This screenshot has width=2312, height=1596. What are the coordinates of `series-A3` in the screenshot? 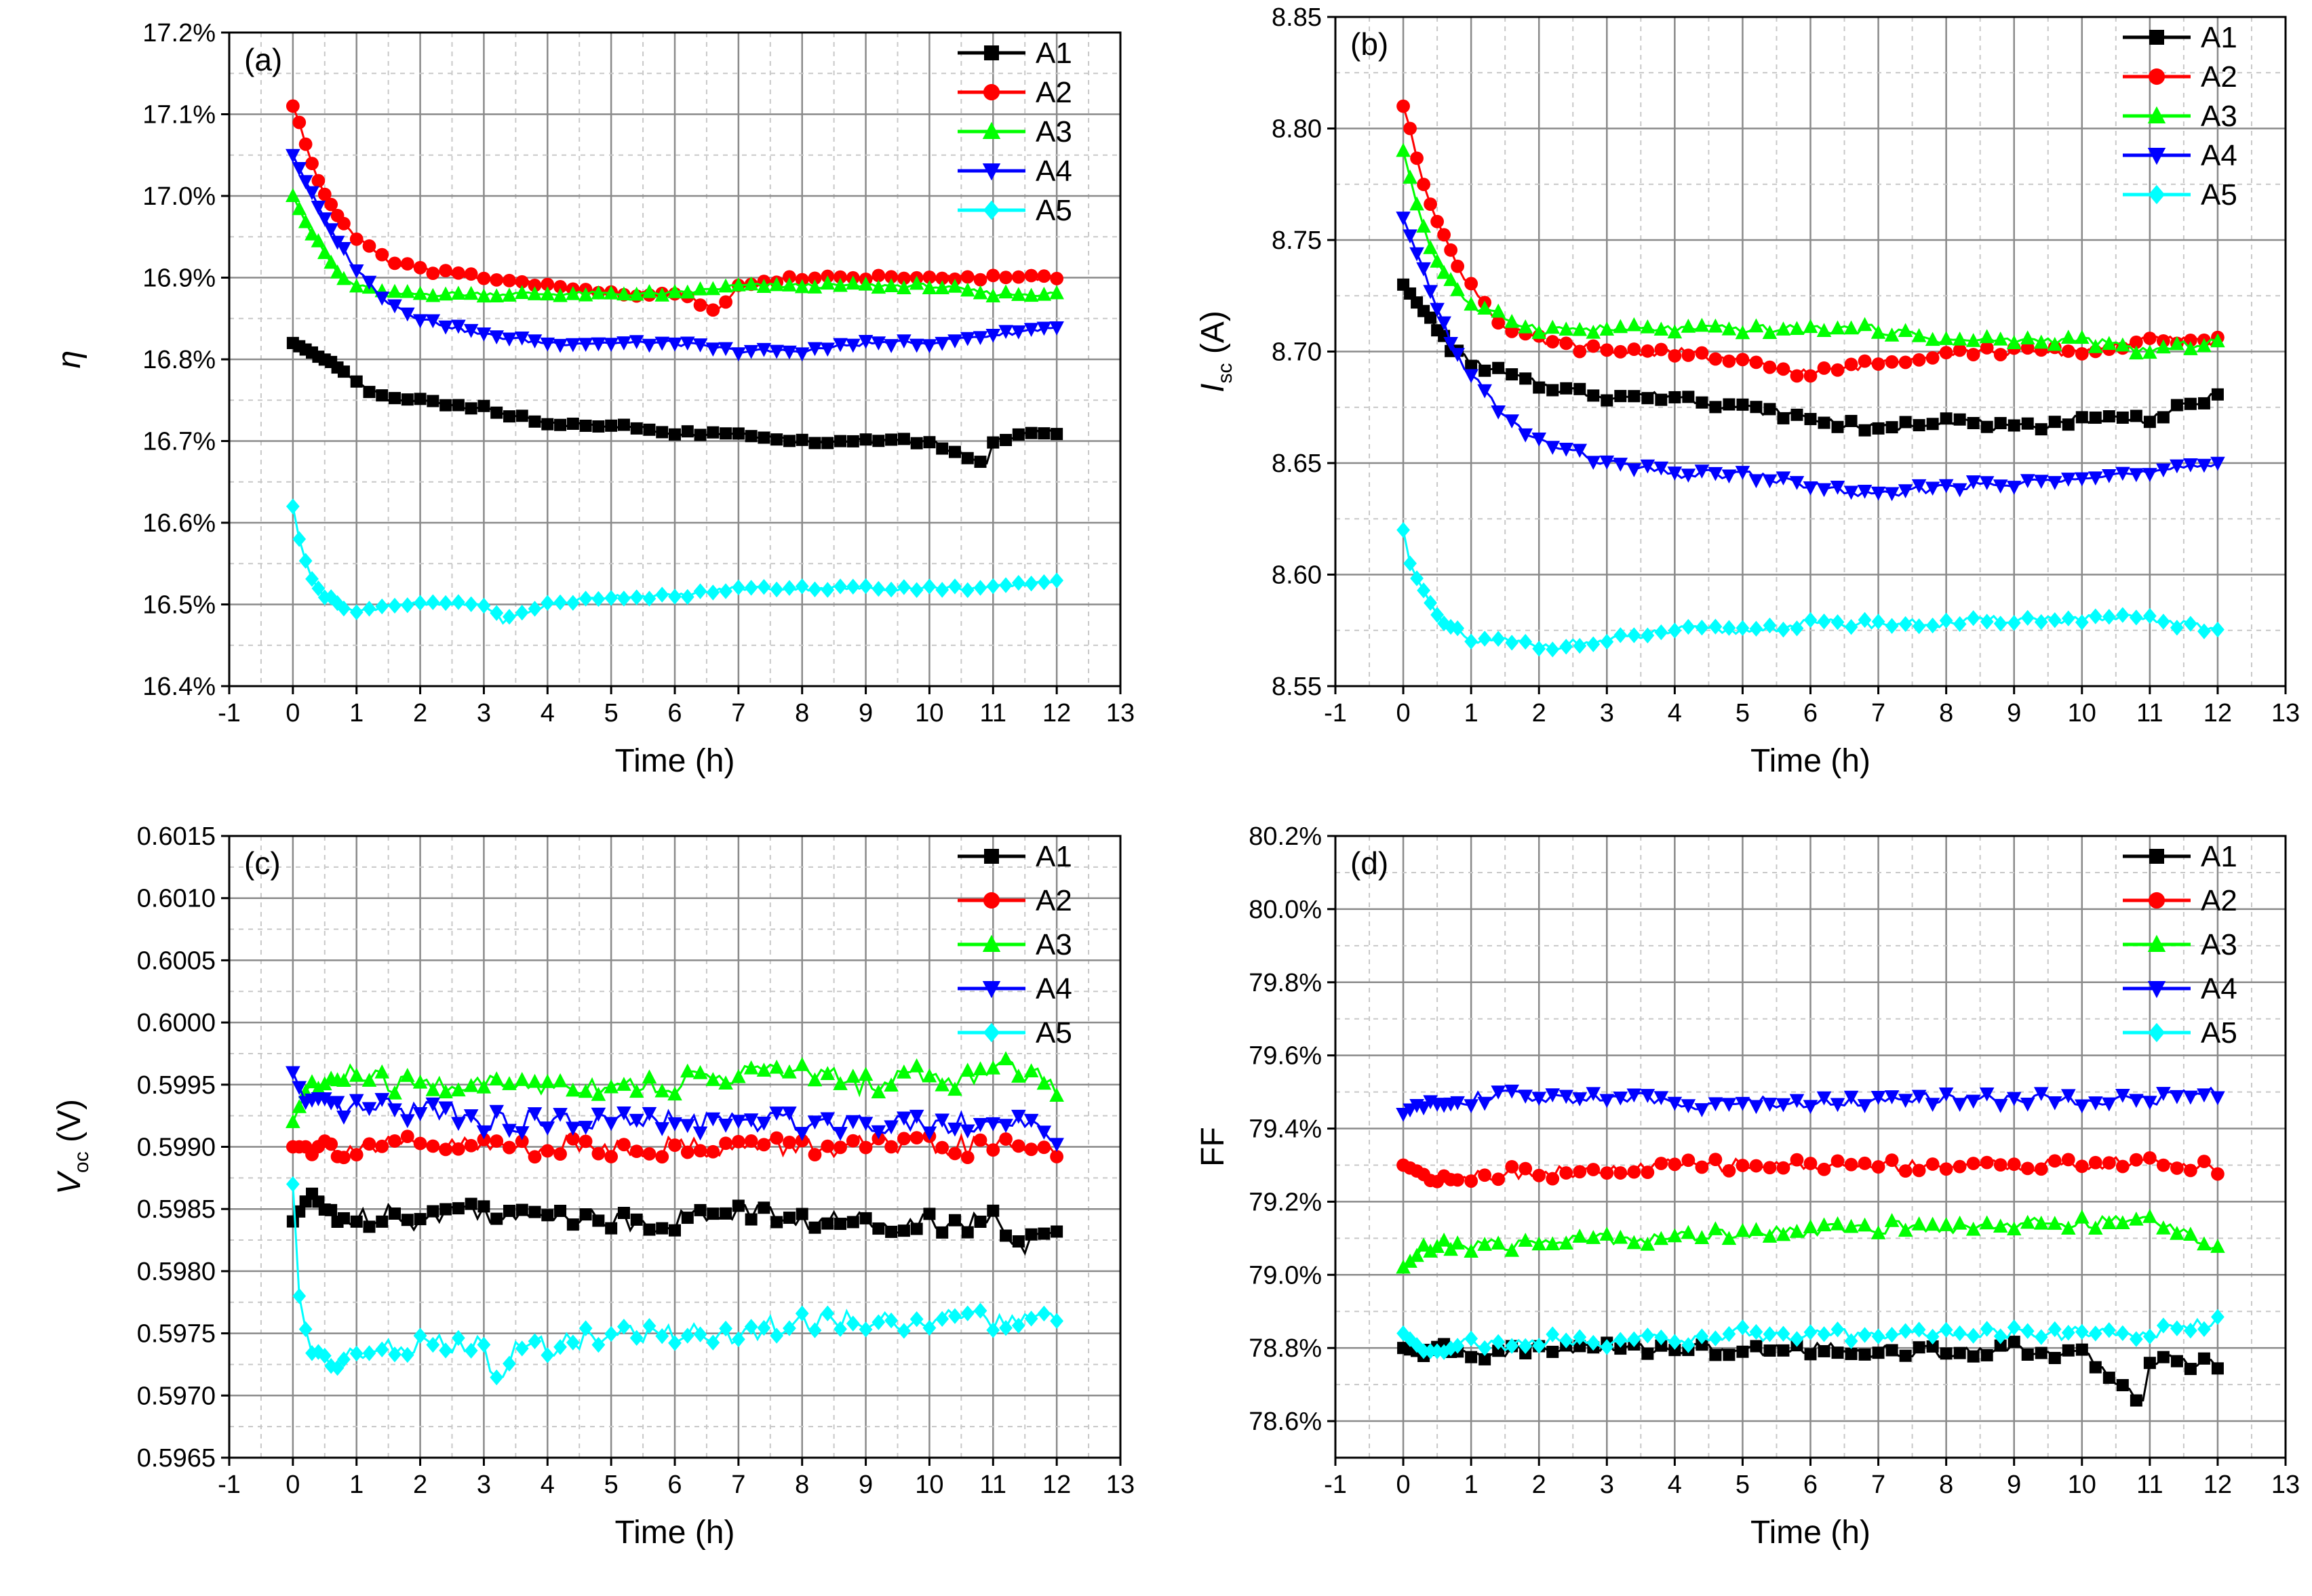 It's located at (1811, 251).